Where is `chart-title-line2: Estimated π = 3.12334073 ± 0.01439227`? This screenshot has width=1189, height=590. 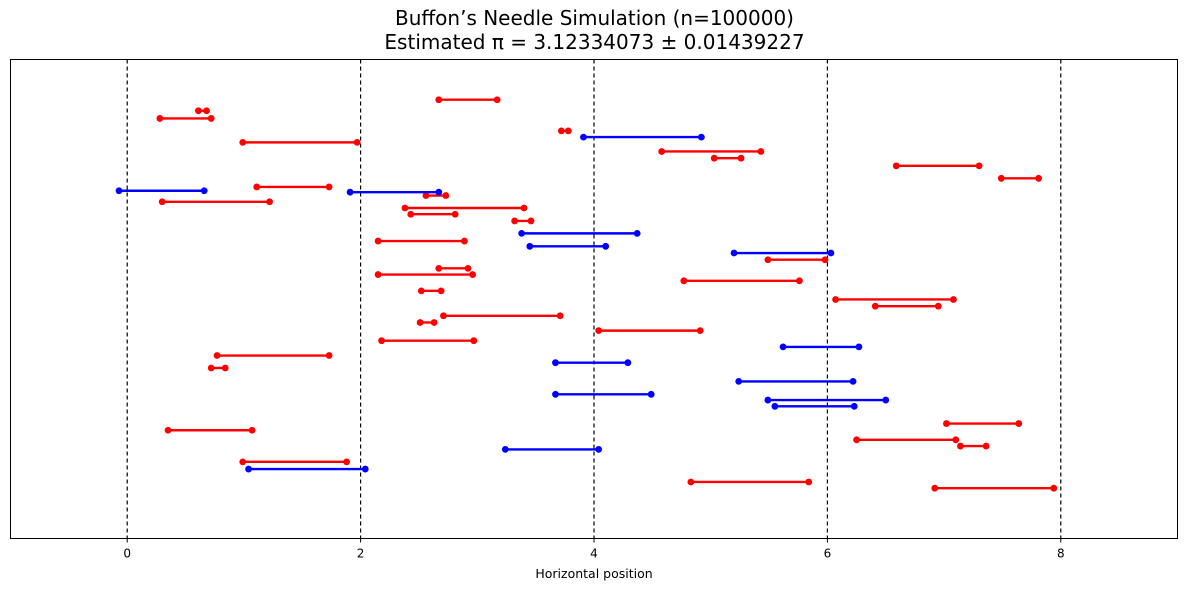 chart-title-line2: Estimated π = 3.12334073 ± 0.01439227 is located at coordinates (594, 42).